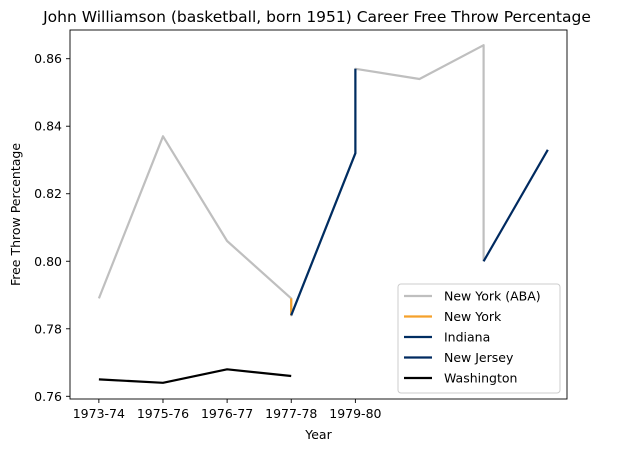 This screenshot has height=453, width=625. I want to click on legend-box, so click(479, 338).